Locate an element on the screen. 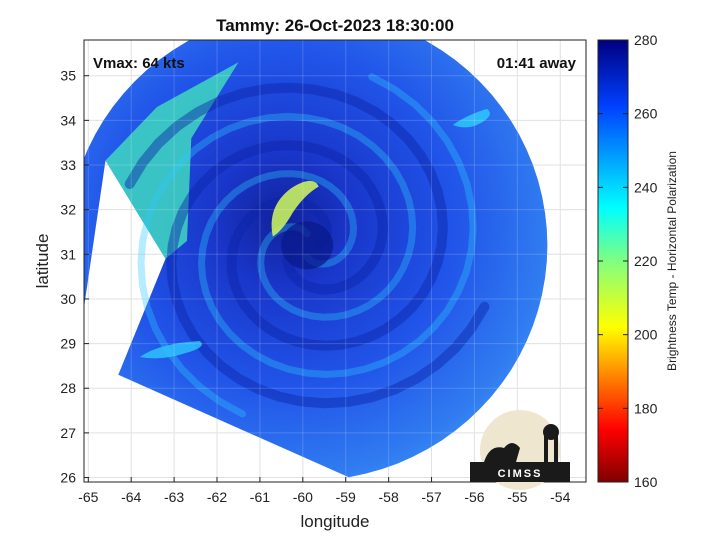  x-tick-label: -62 is located at coordinates (217, 497).